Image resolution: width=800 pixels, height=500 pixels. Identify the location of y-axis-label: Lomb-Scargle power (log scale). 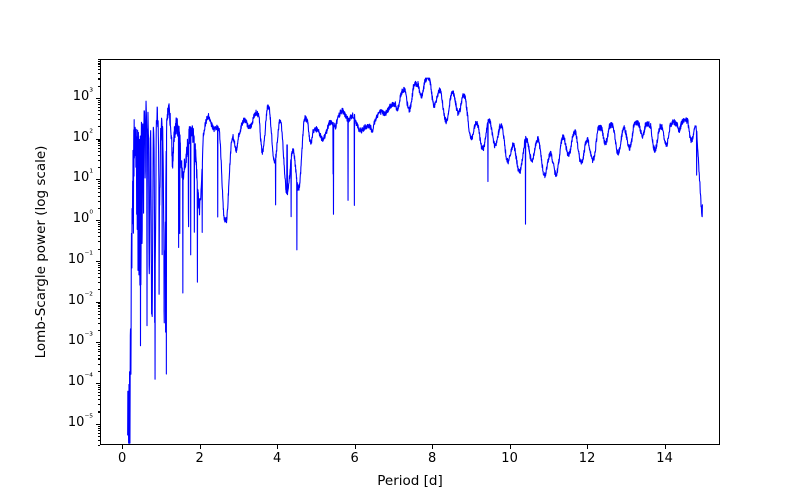
(41, 252).